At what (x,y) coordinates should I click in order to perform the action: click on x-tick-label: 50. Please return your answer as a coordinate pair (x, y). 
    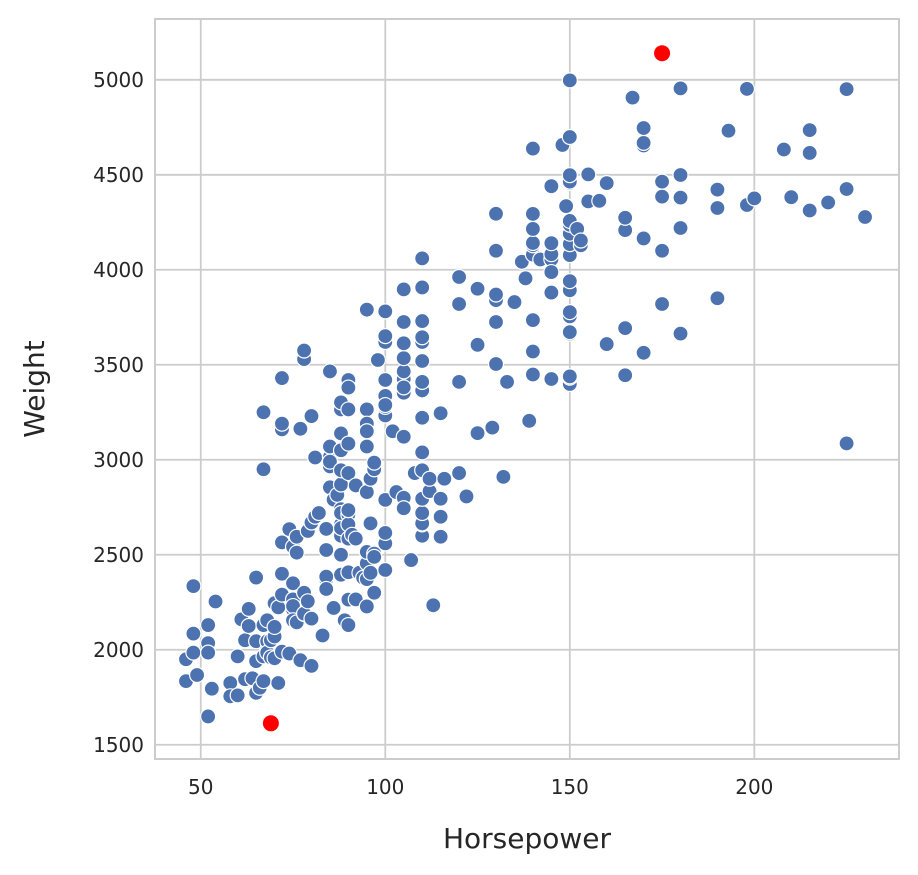
    Looking at the image, I should click on (200, 787).